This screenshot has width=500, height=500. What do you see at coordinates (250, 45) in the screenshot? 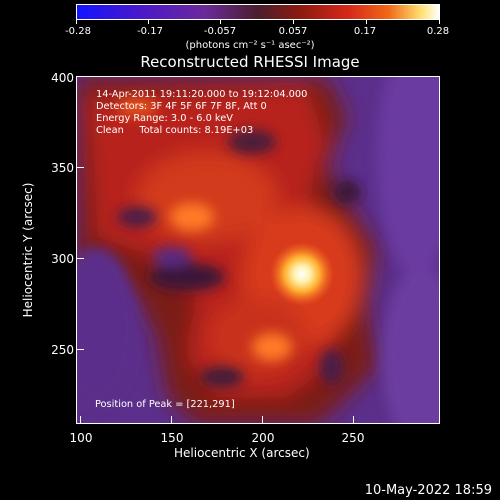
I see `colorbar-units: (photons cm⁻² s⁻¹ asec⁻²)` at bounding box center [250, 45].